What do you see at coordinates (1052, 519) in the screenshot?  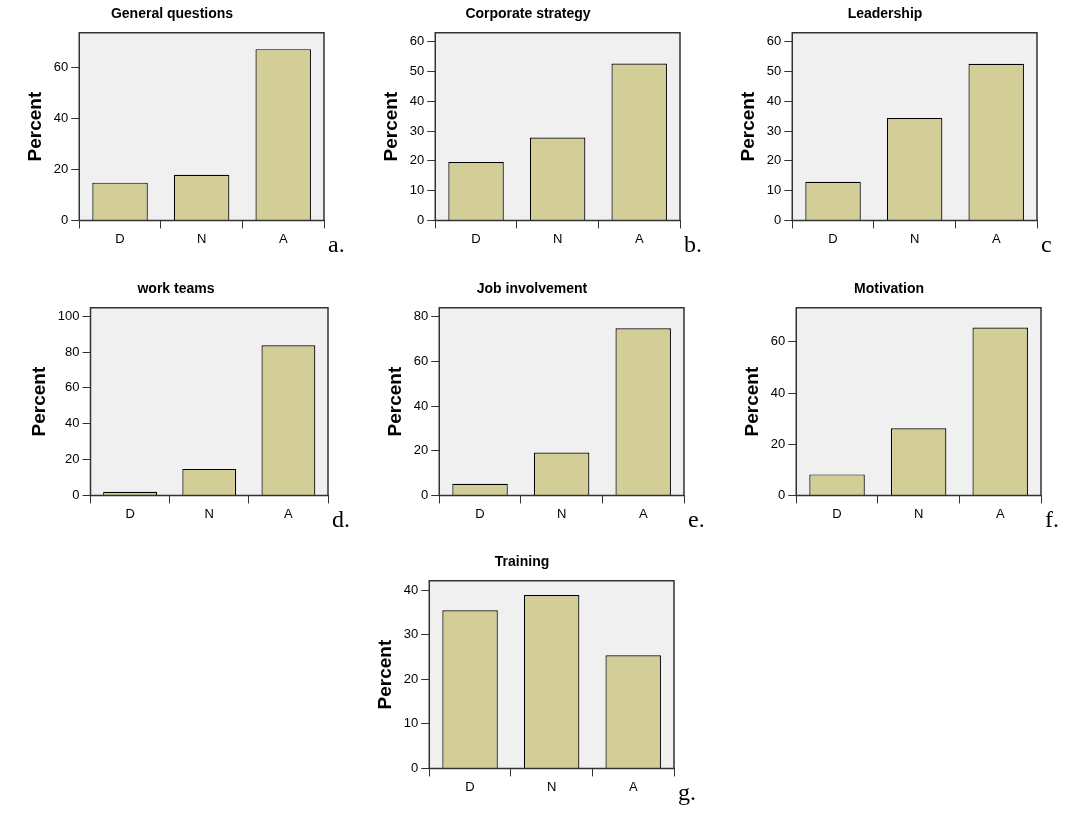 I see `text: f.` at bounding box center [1052, 519].